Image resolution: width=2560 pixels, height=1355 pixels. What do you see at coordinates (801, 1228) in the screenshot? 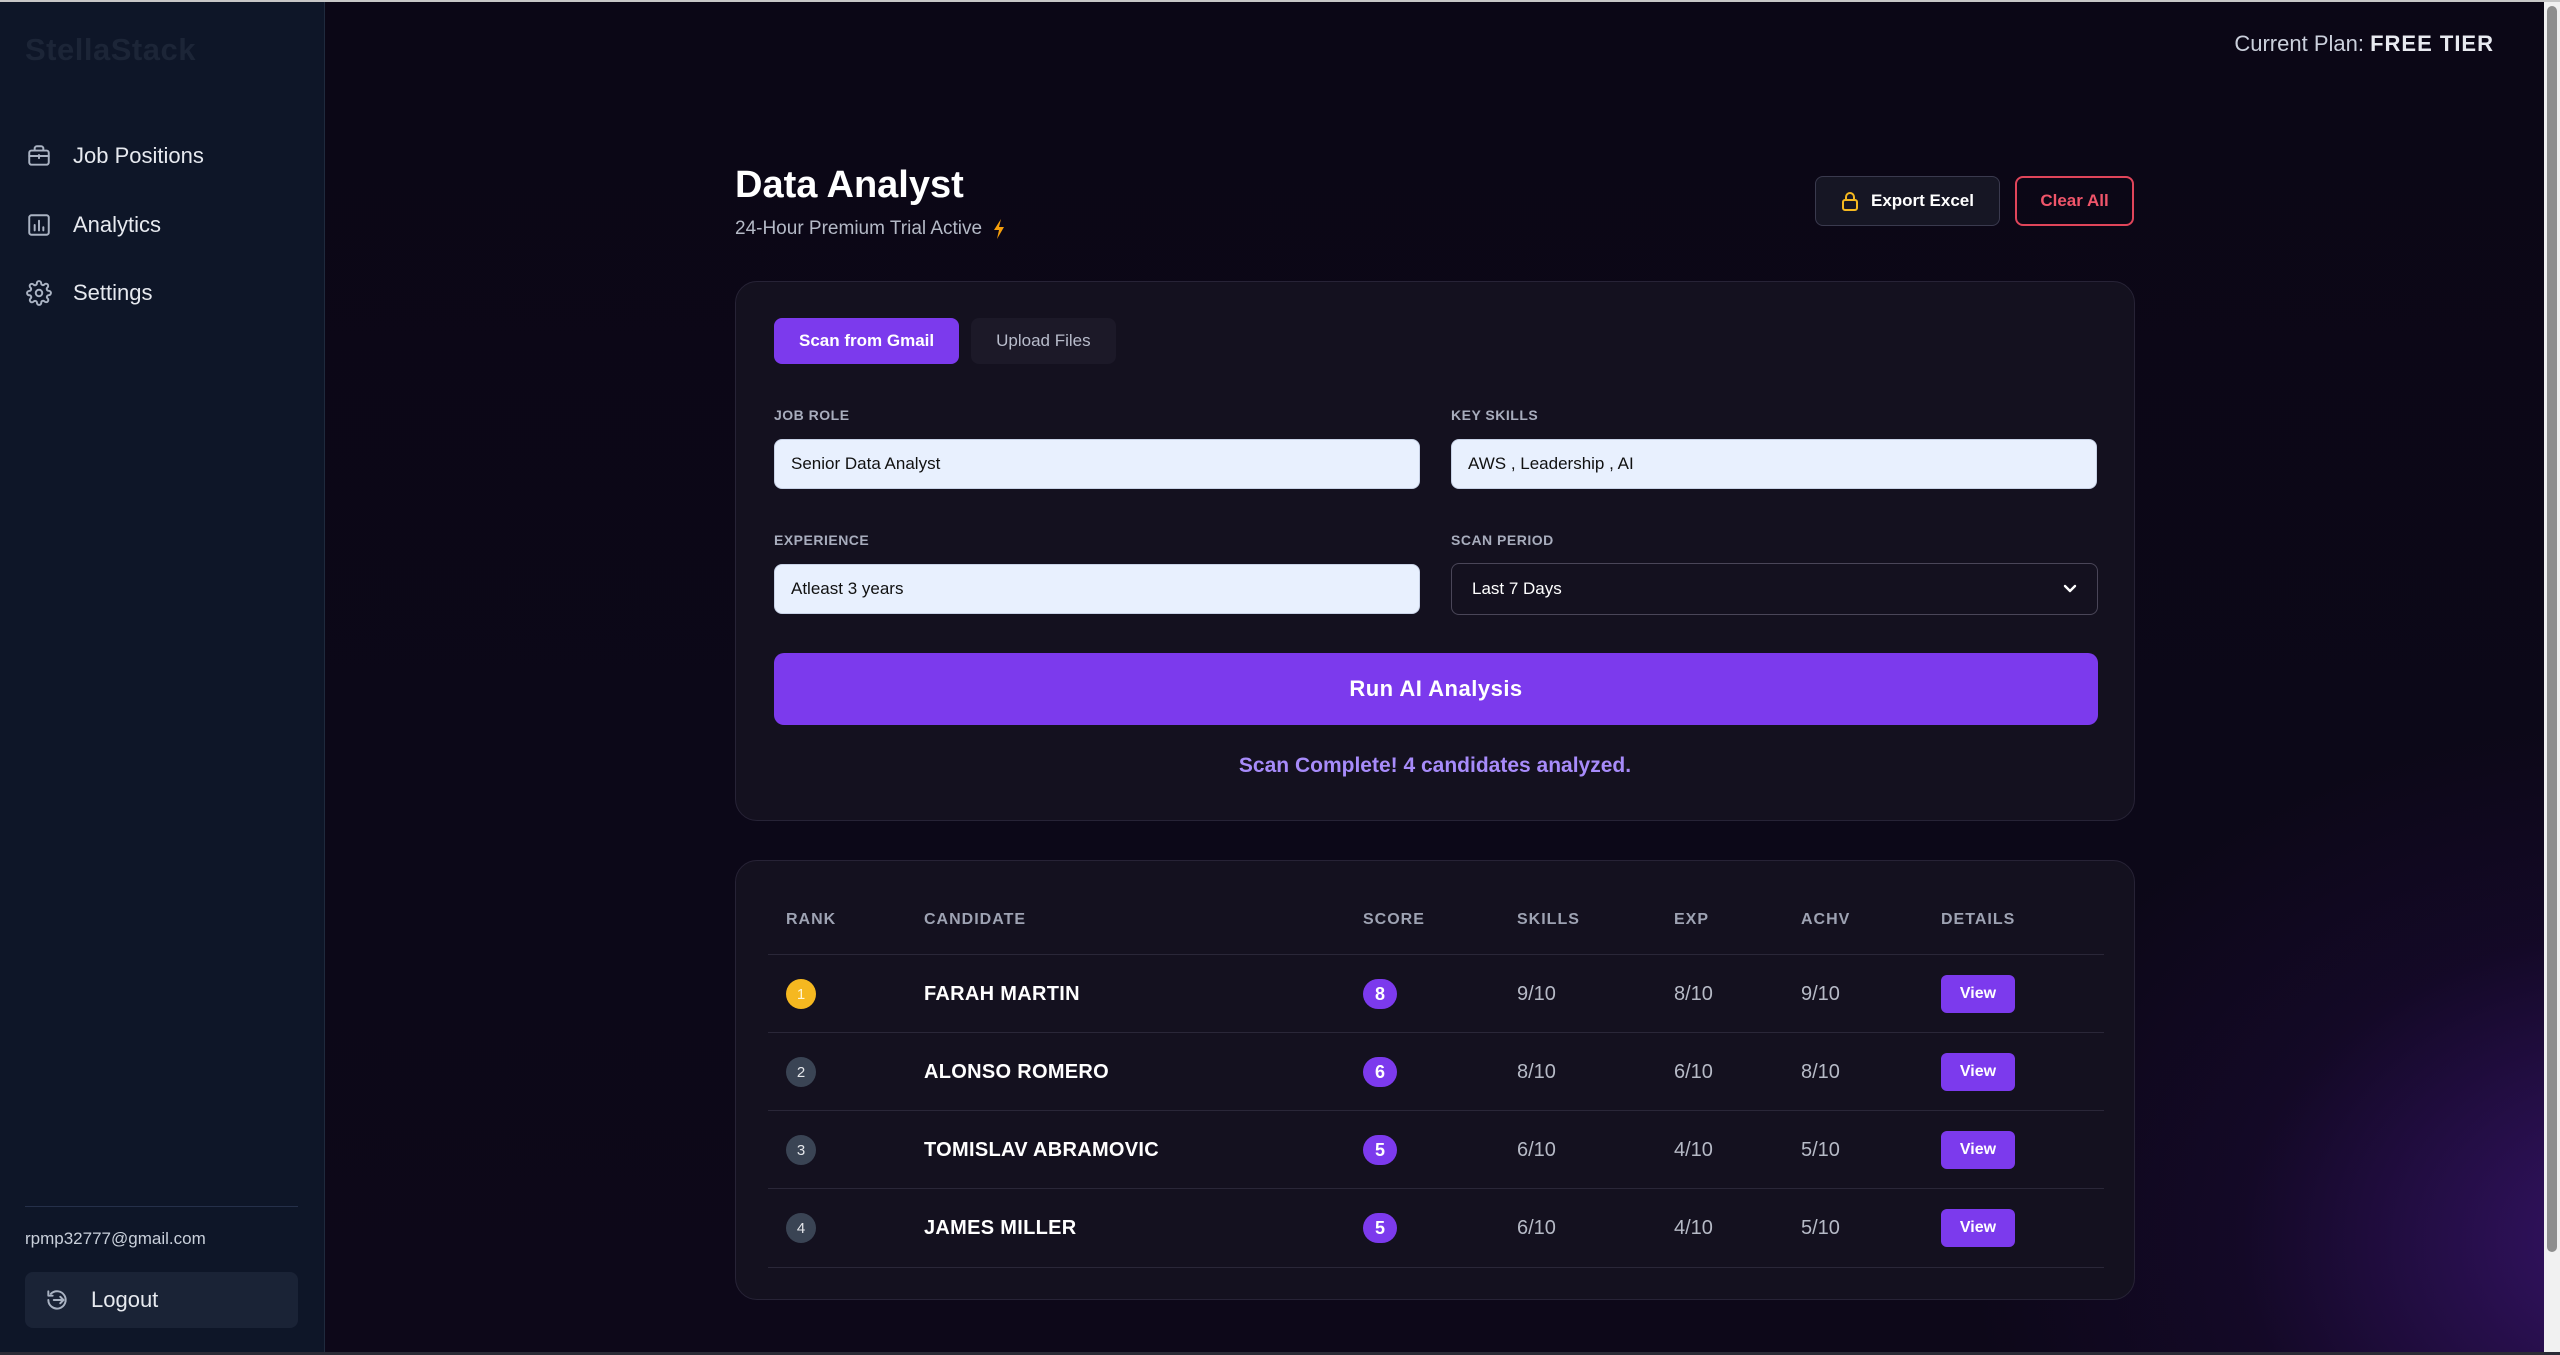
I see `rank-badge: 4` at bounding box center [801, 1228].